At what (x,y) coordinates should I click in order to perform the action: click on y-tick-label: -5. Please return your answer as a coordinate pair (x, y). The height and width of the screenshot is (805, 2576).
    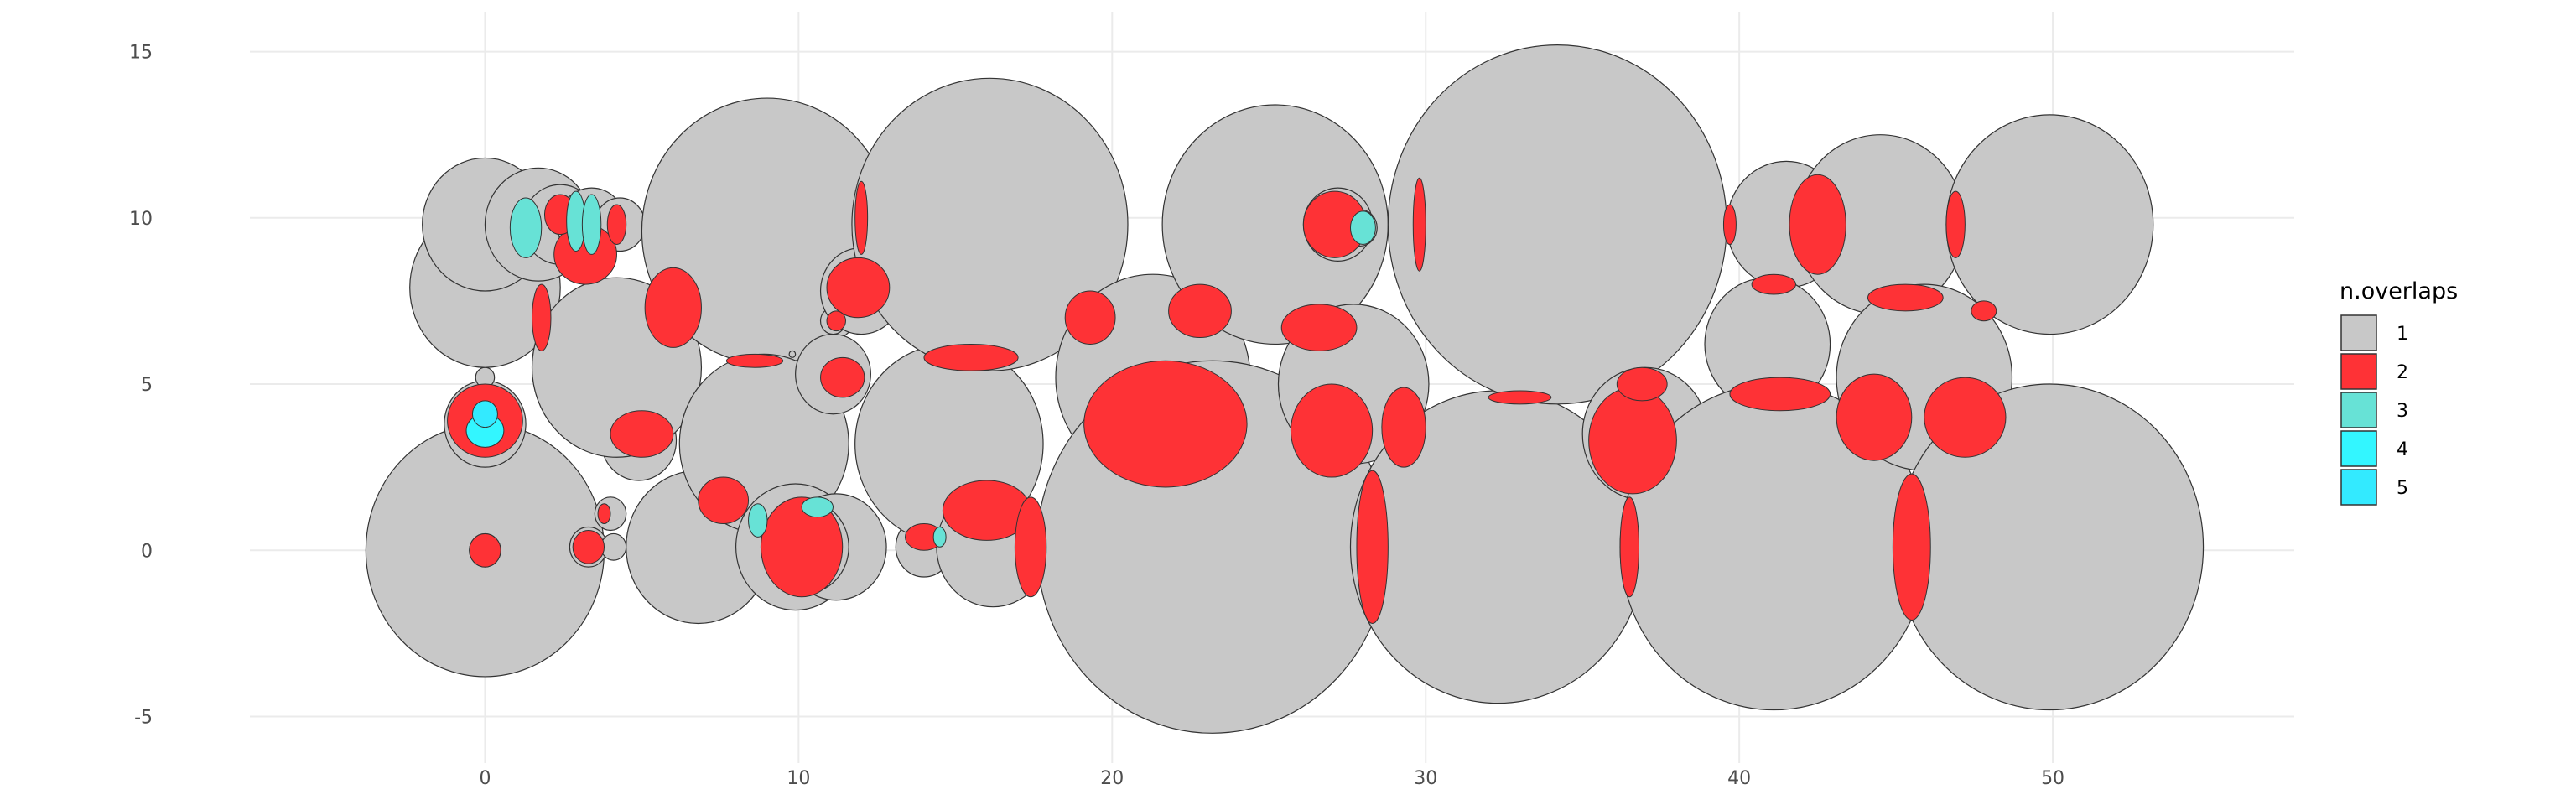
    Looking at the image, I should click on (143, 717).